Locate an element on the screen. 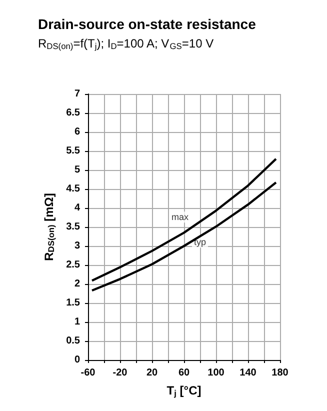  text: RDS(on)=f(Tj); ID=100 A; VGS=10 V is located at coordinates (126, 43).